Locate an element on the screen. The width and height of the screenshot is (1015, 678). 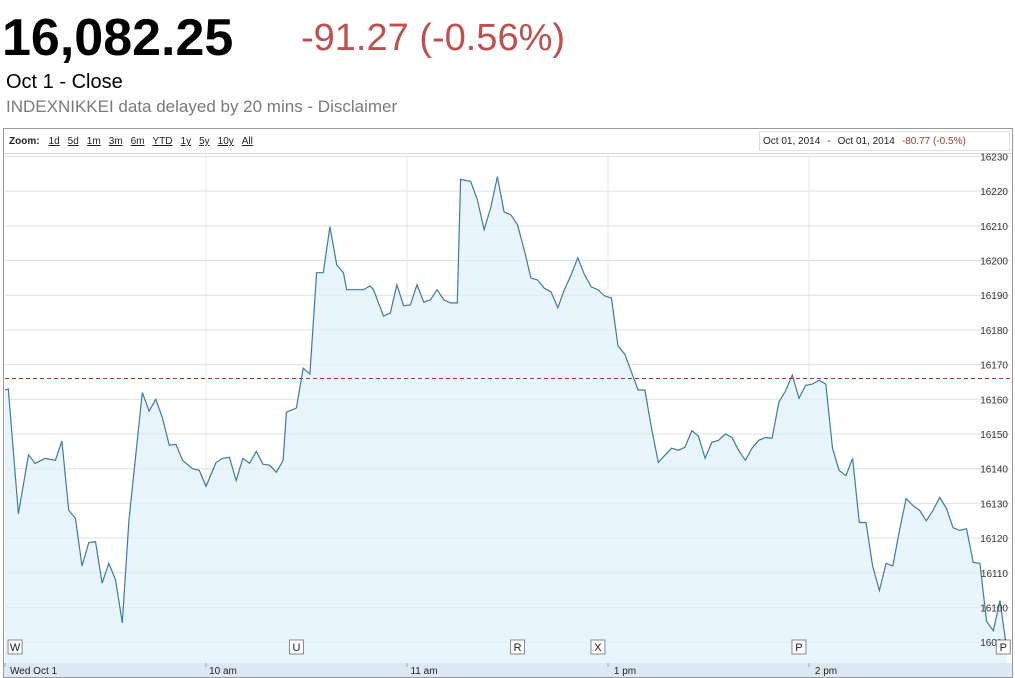
zoom-link: All is located at coordinates (247, 141).